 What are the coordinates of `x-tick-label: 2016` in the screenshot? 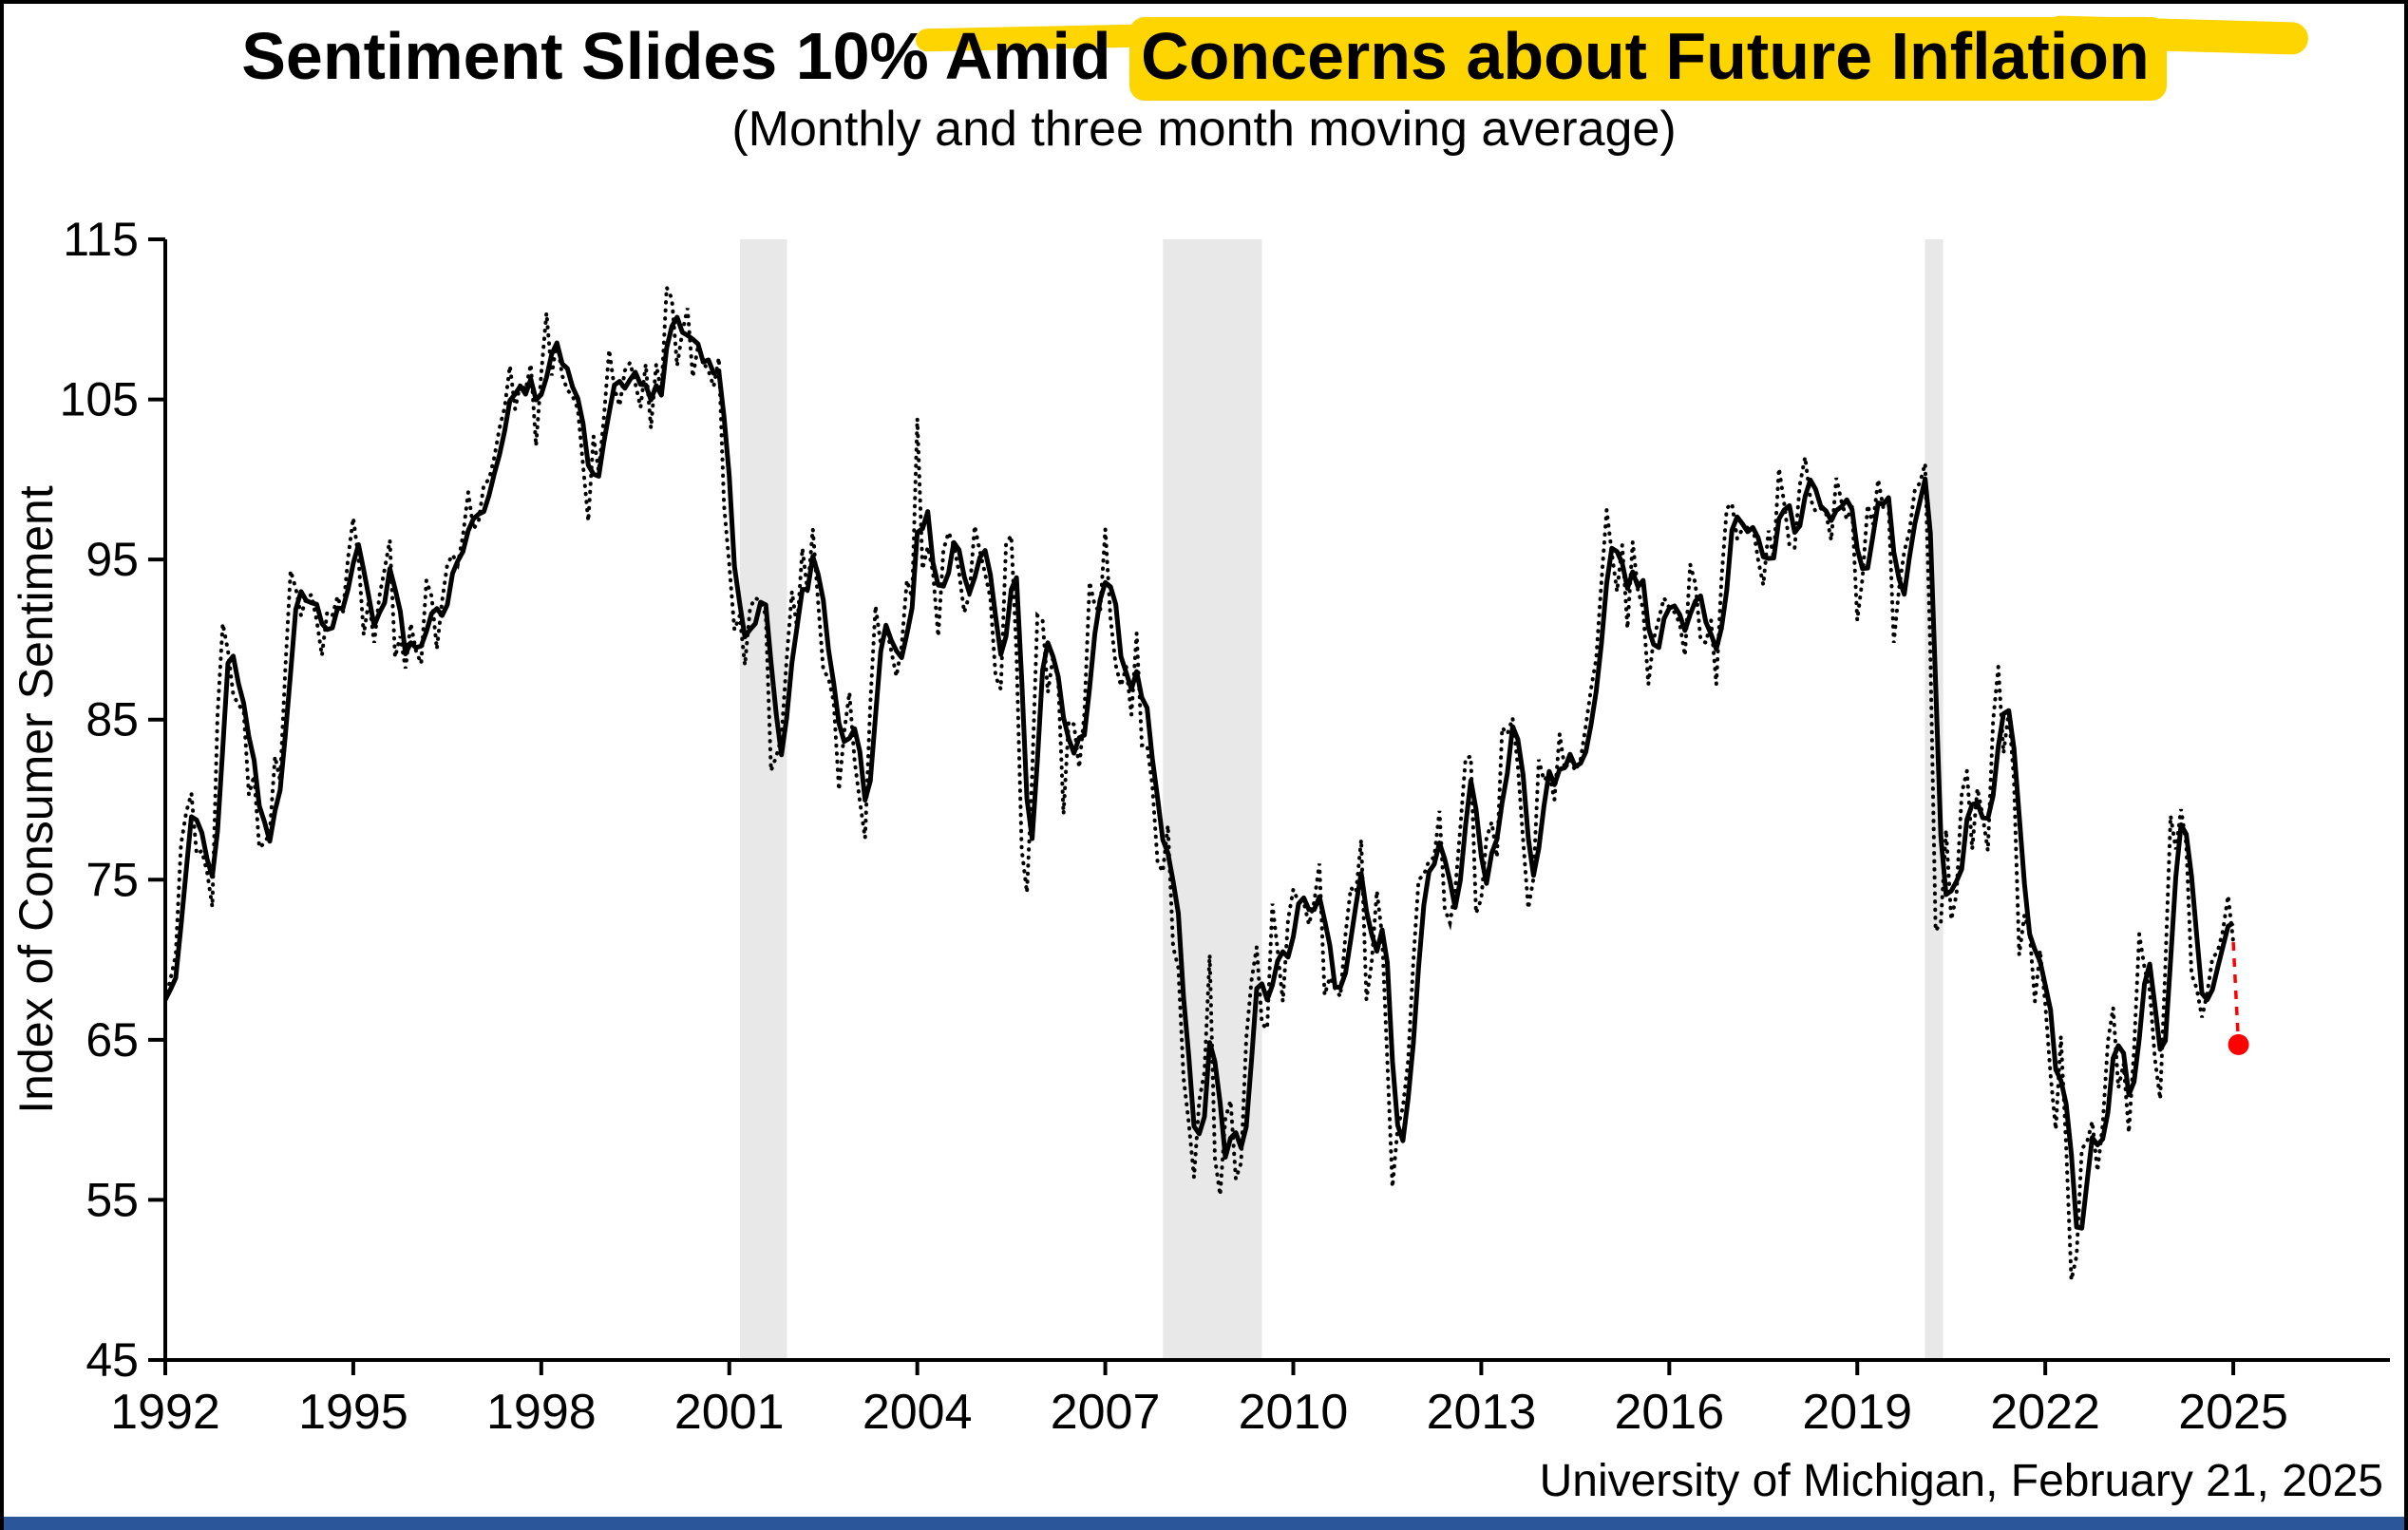 It's located at (1669, 1412).